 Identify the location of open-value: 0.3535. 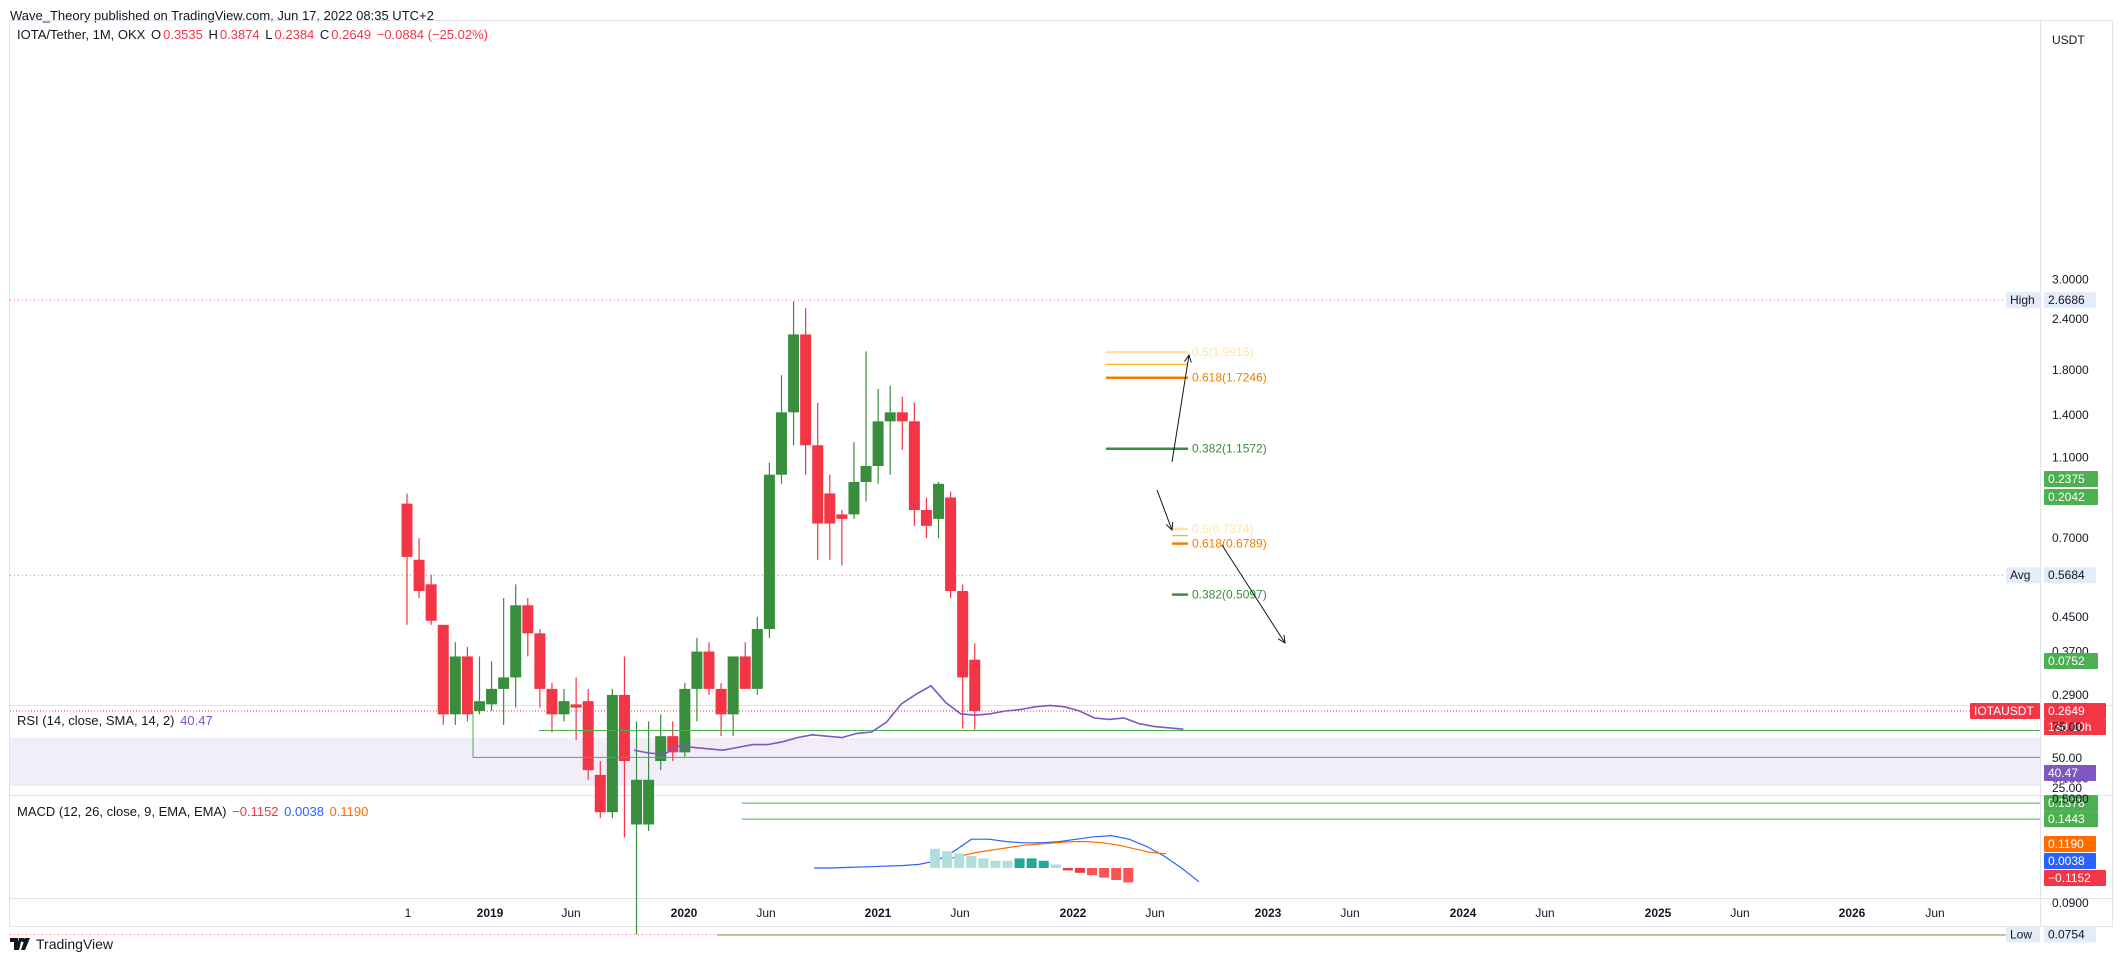
(183, 34).